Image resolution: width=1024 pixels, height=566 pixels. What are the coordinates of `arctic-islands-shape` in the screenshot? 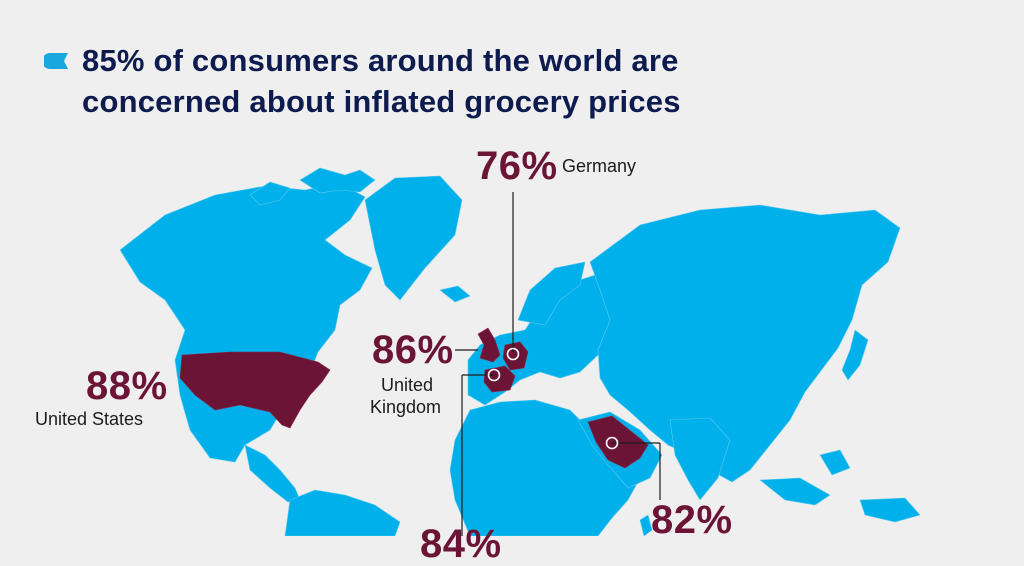 It's located at (337, 180).